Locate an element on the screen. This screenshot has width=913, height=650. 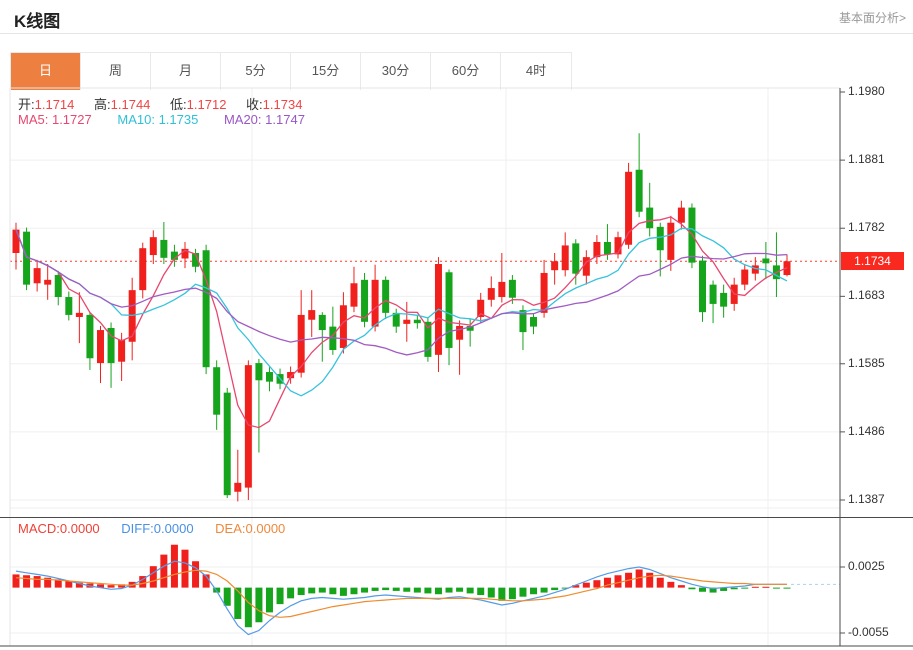
price-axis-label: 1.1387 is located at coordinates (866, 499).